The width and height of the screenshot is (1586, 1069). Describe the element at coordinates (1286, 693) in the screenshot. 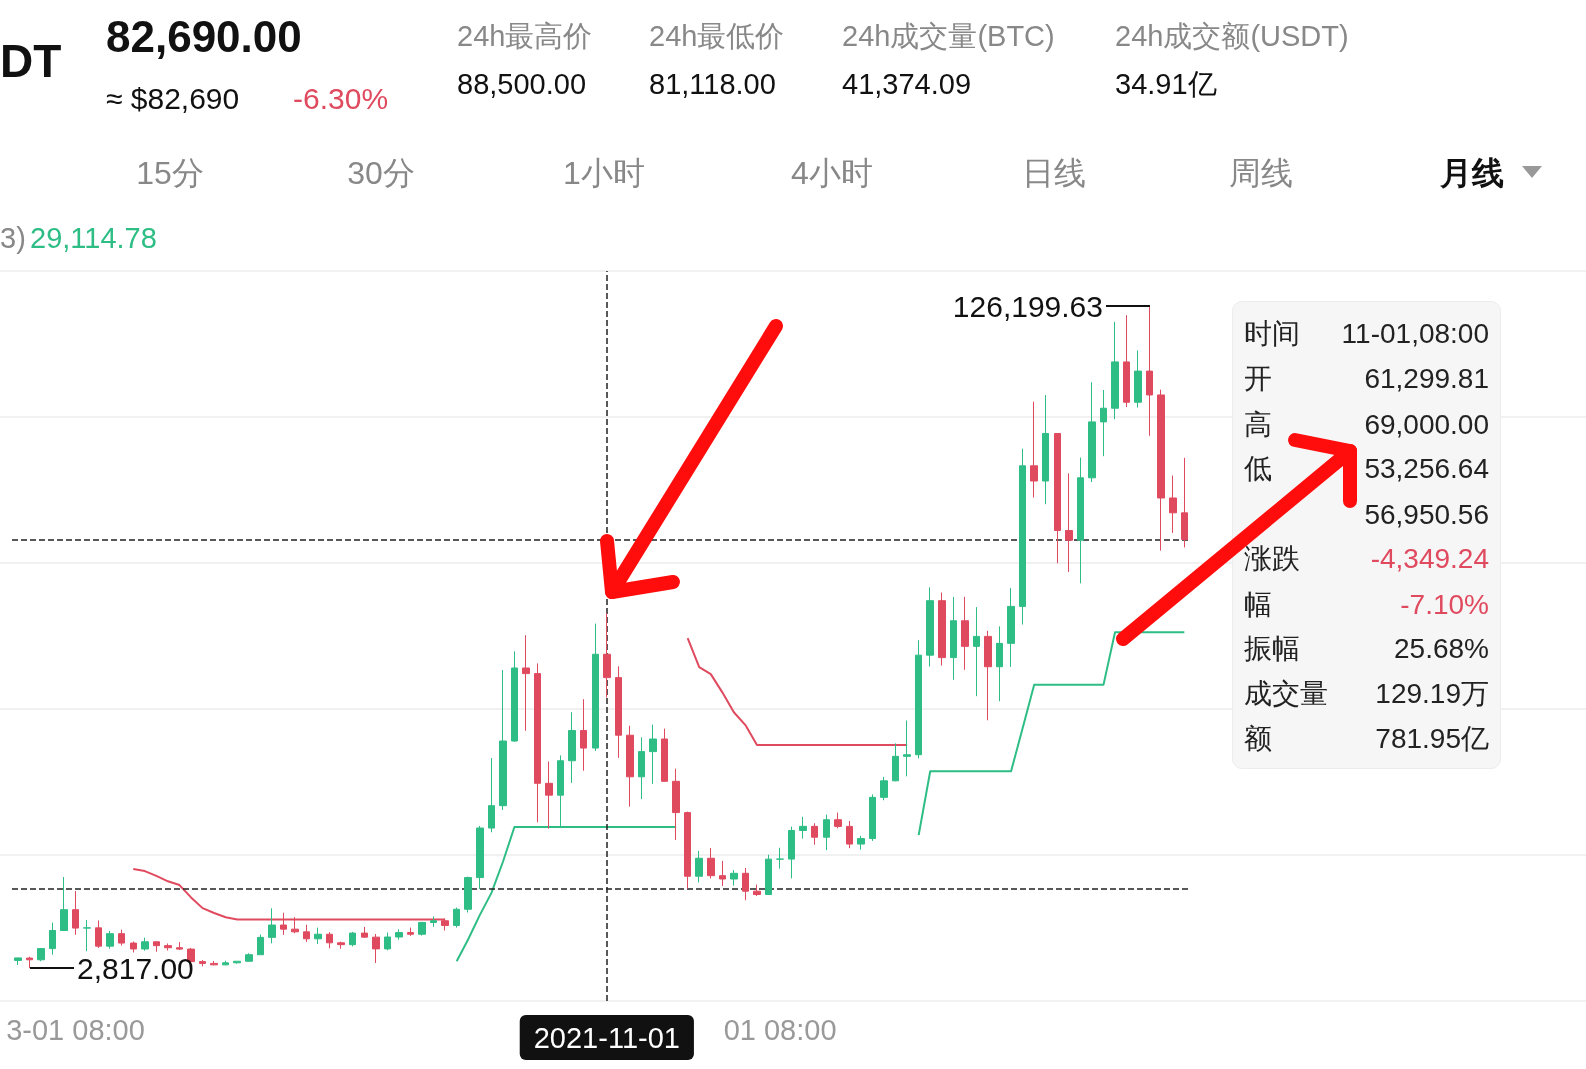

I see `text: 成交量` at that location.